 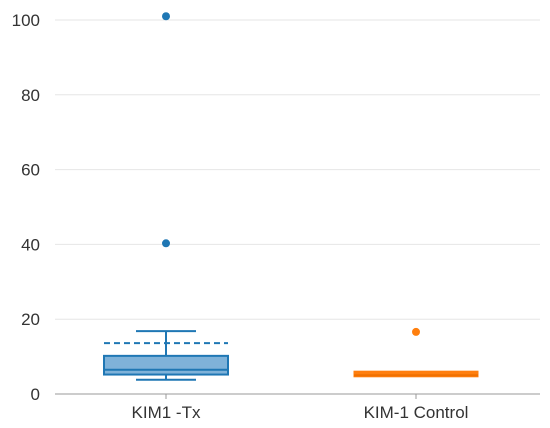 I want to click on y-tick-label-60: 60, so click(x=30, y=170).